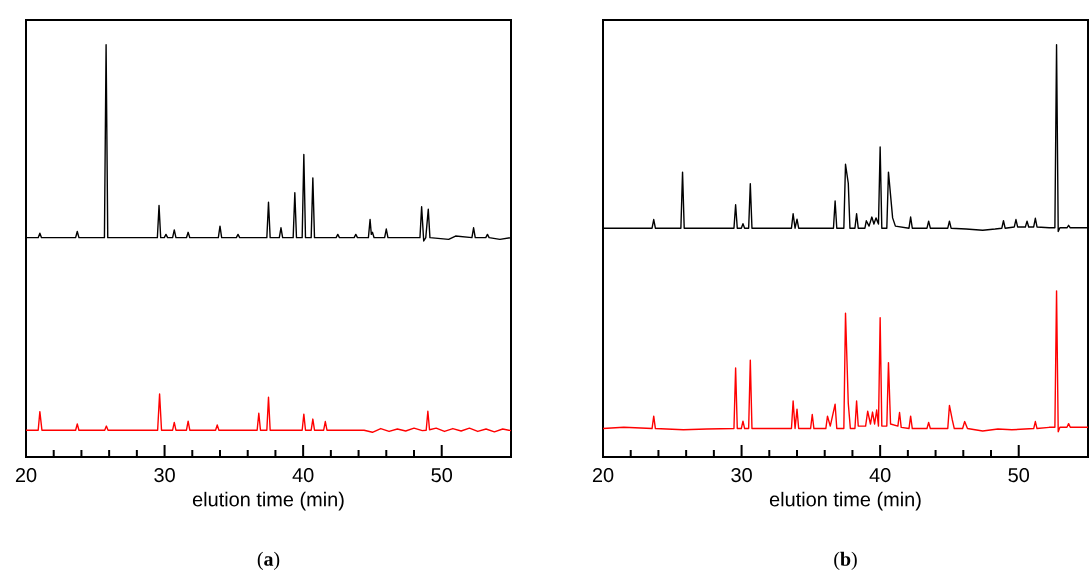  Describe the element at coordinates (268, 560) in the screenshot. I see `text: (a)` at that location.